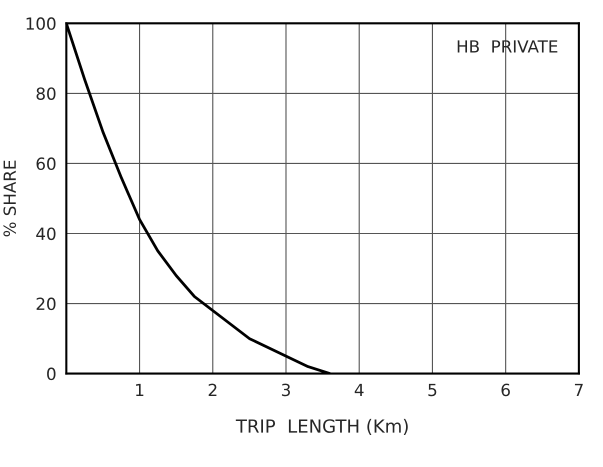 This screenshot has width=603, height=467. What do you see at coordinates (46, 304) in the screenshot?
I see `y-tick-label: 20` at bounding box center [46, 304].